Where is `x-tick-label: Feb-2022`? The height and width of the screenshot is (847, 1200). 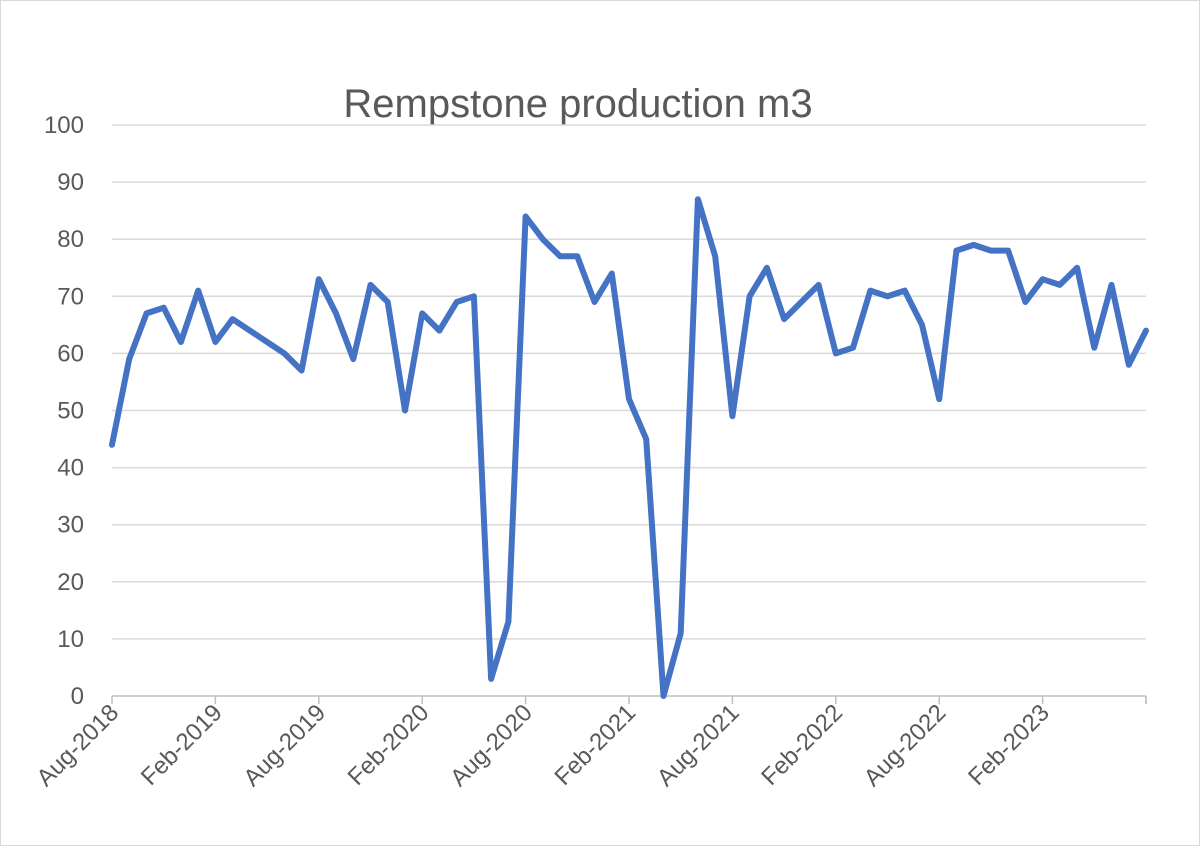
x-tick-label: Feb-2022 is located at coordinates (802, 745).